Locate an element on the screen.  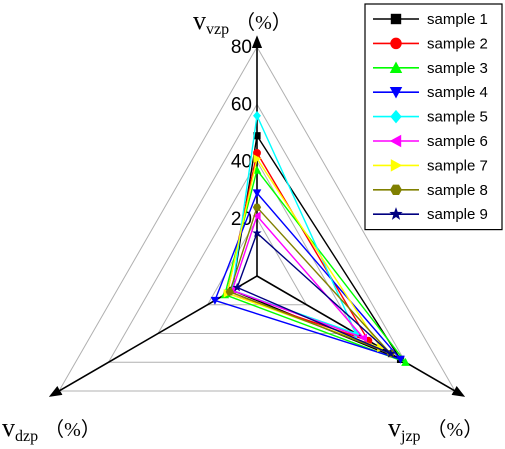
axis-title-jzp: vjzp （%） is located at coordinates (435, 429).